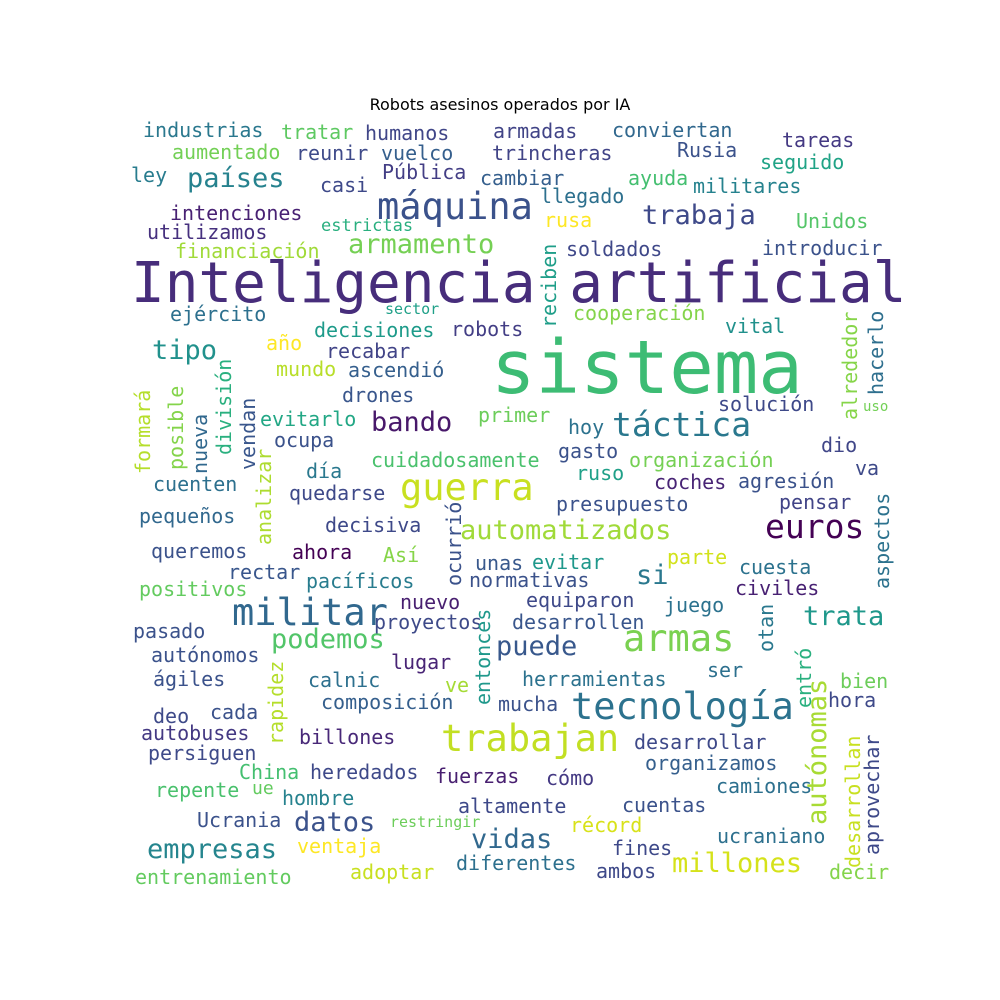 The image size is (1000, 1000). Describe the element at coordinates (771, 836) in the screenshot. I see `word-ucraniano: ucraniano` at that location.